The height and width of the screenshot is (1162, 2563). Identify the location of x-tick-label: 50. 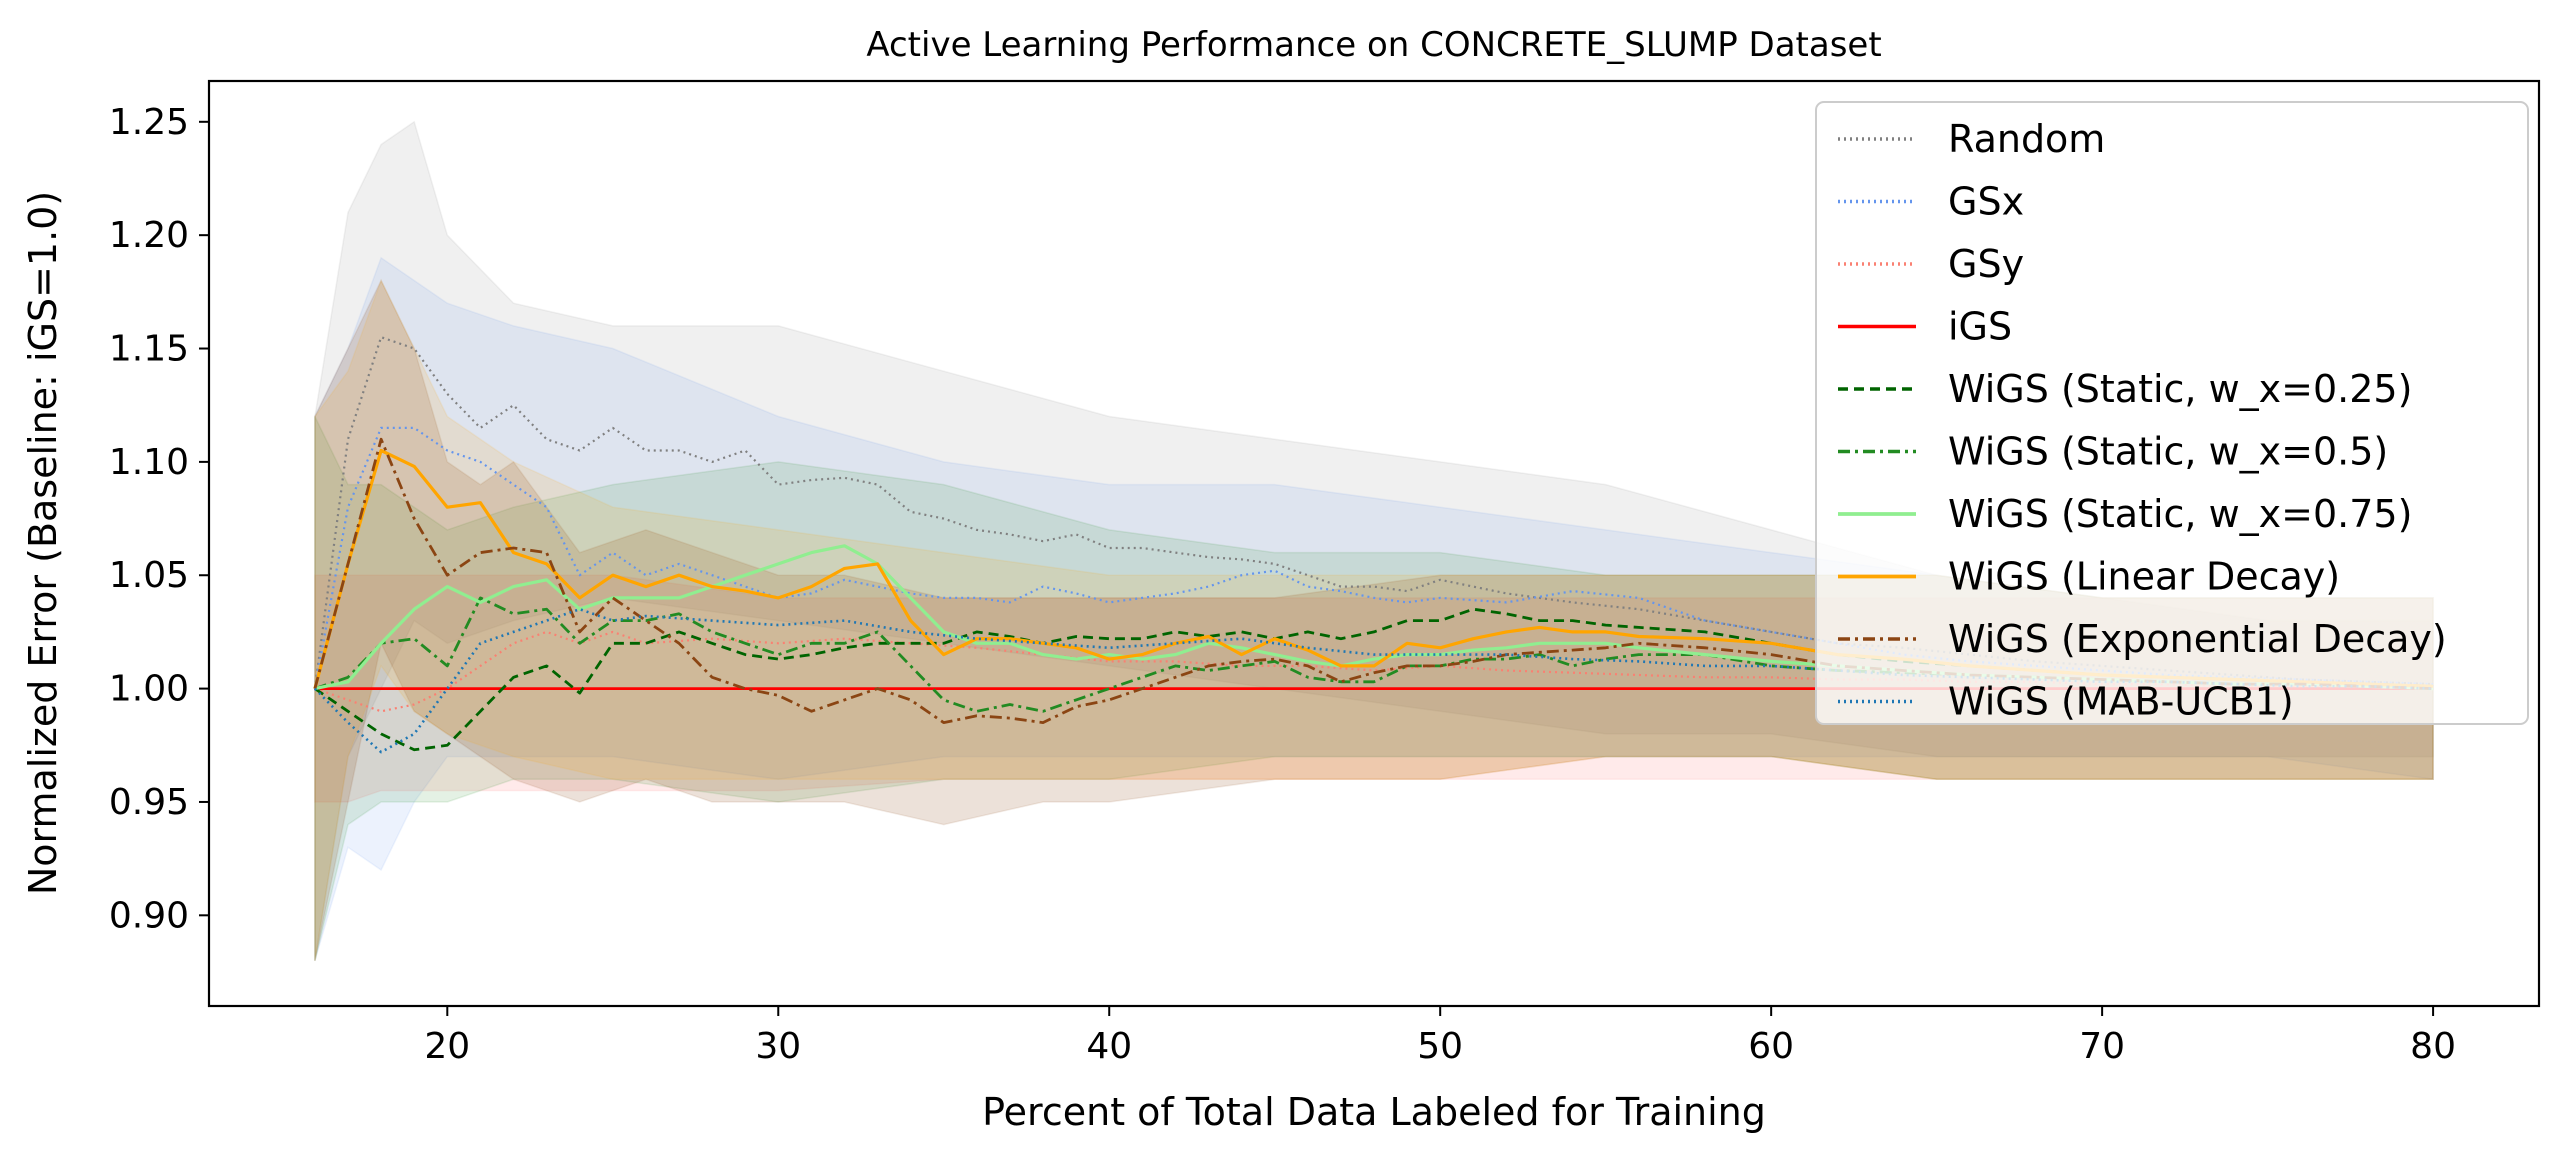
(1440, 1046).